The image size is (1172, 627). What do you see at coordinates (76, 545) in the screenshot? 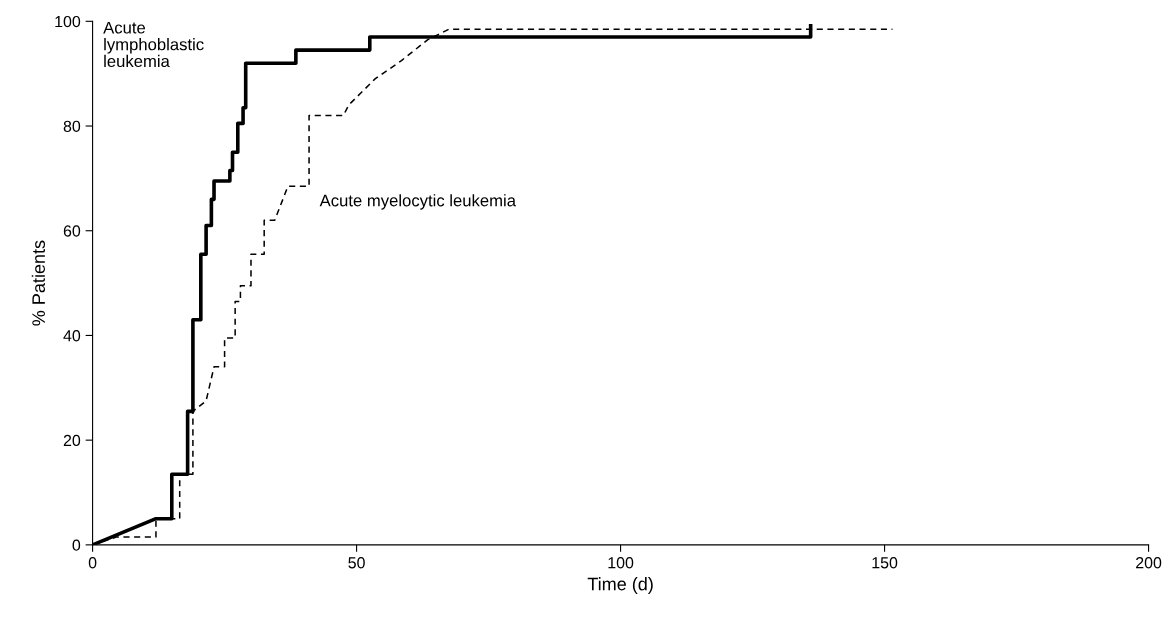
I see `y-tick-label: 0` at bounding box center [76, 545].